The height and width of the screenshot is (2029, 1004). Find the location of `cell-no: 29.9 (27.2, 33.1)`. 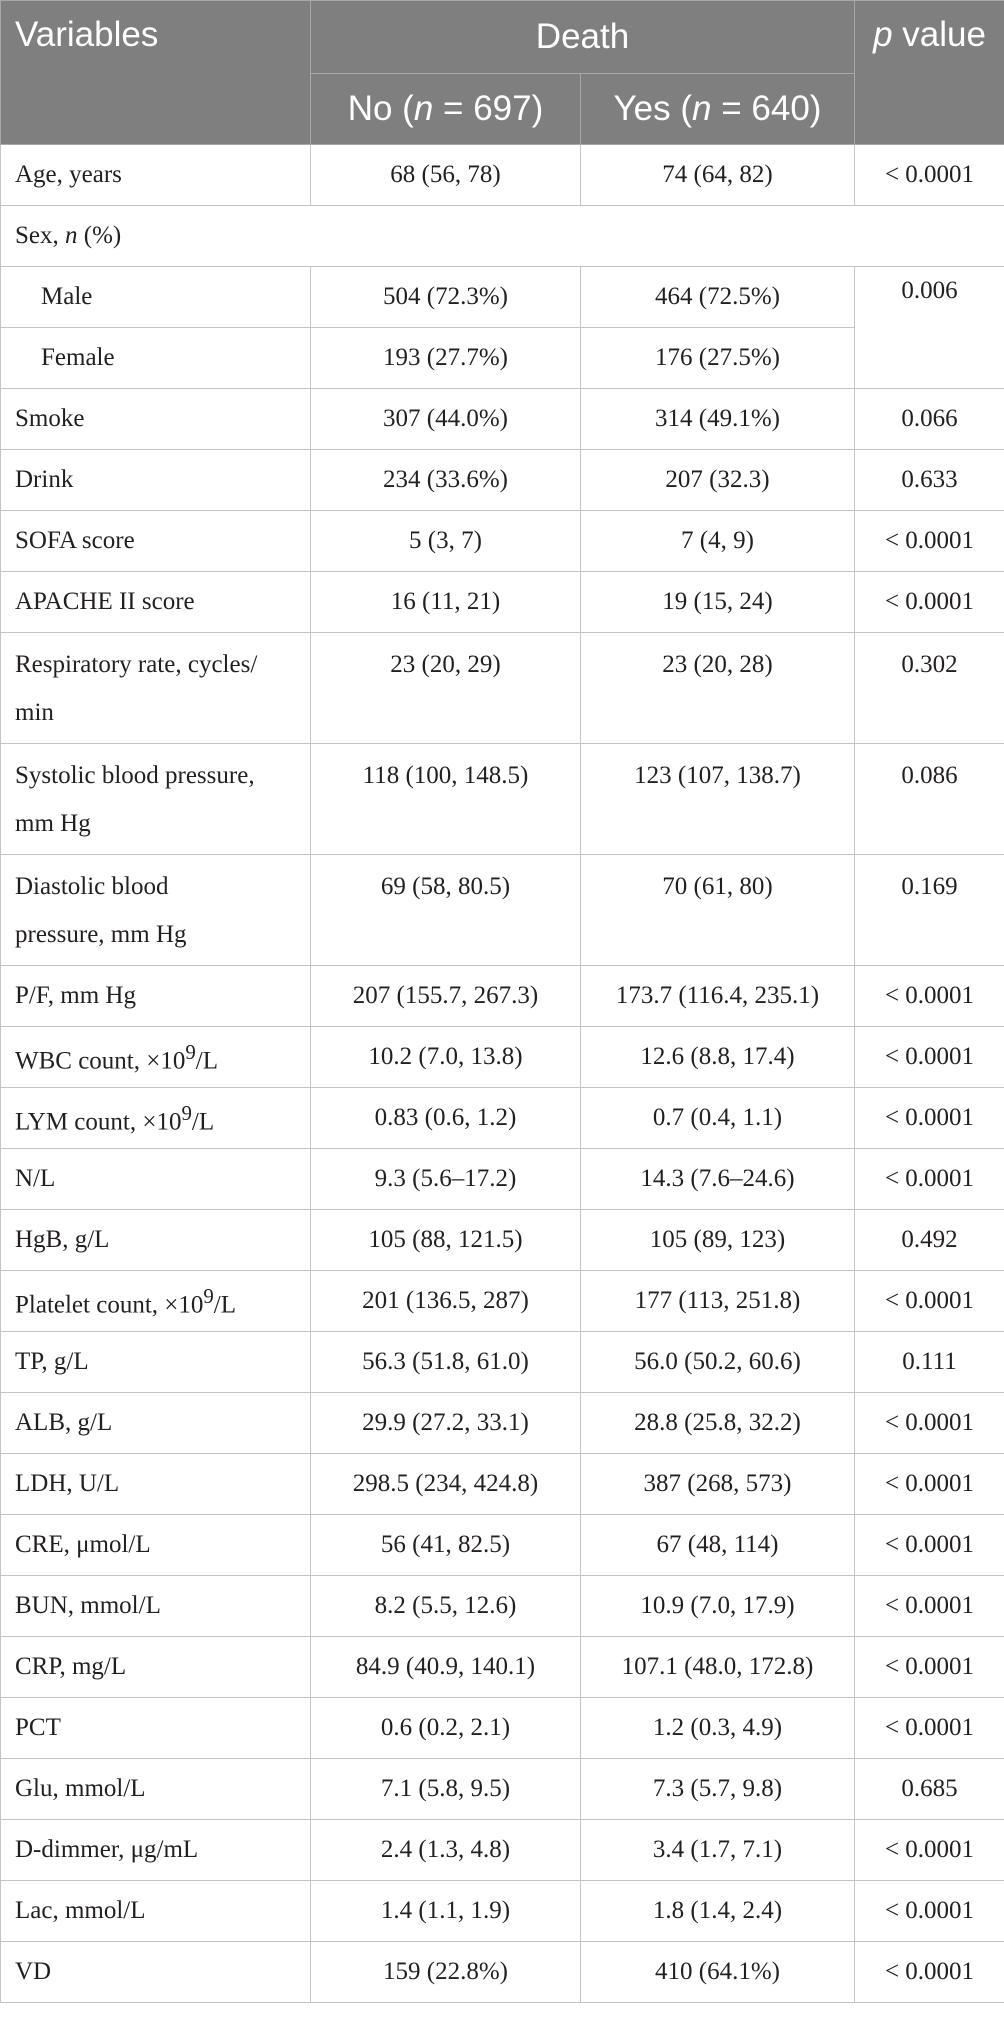

cell-no: 29.9 (27.2, 33.1) is located at coordinates (446, 1423).